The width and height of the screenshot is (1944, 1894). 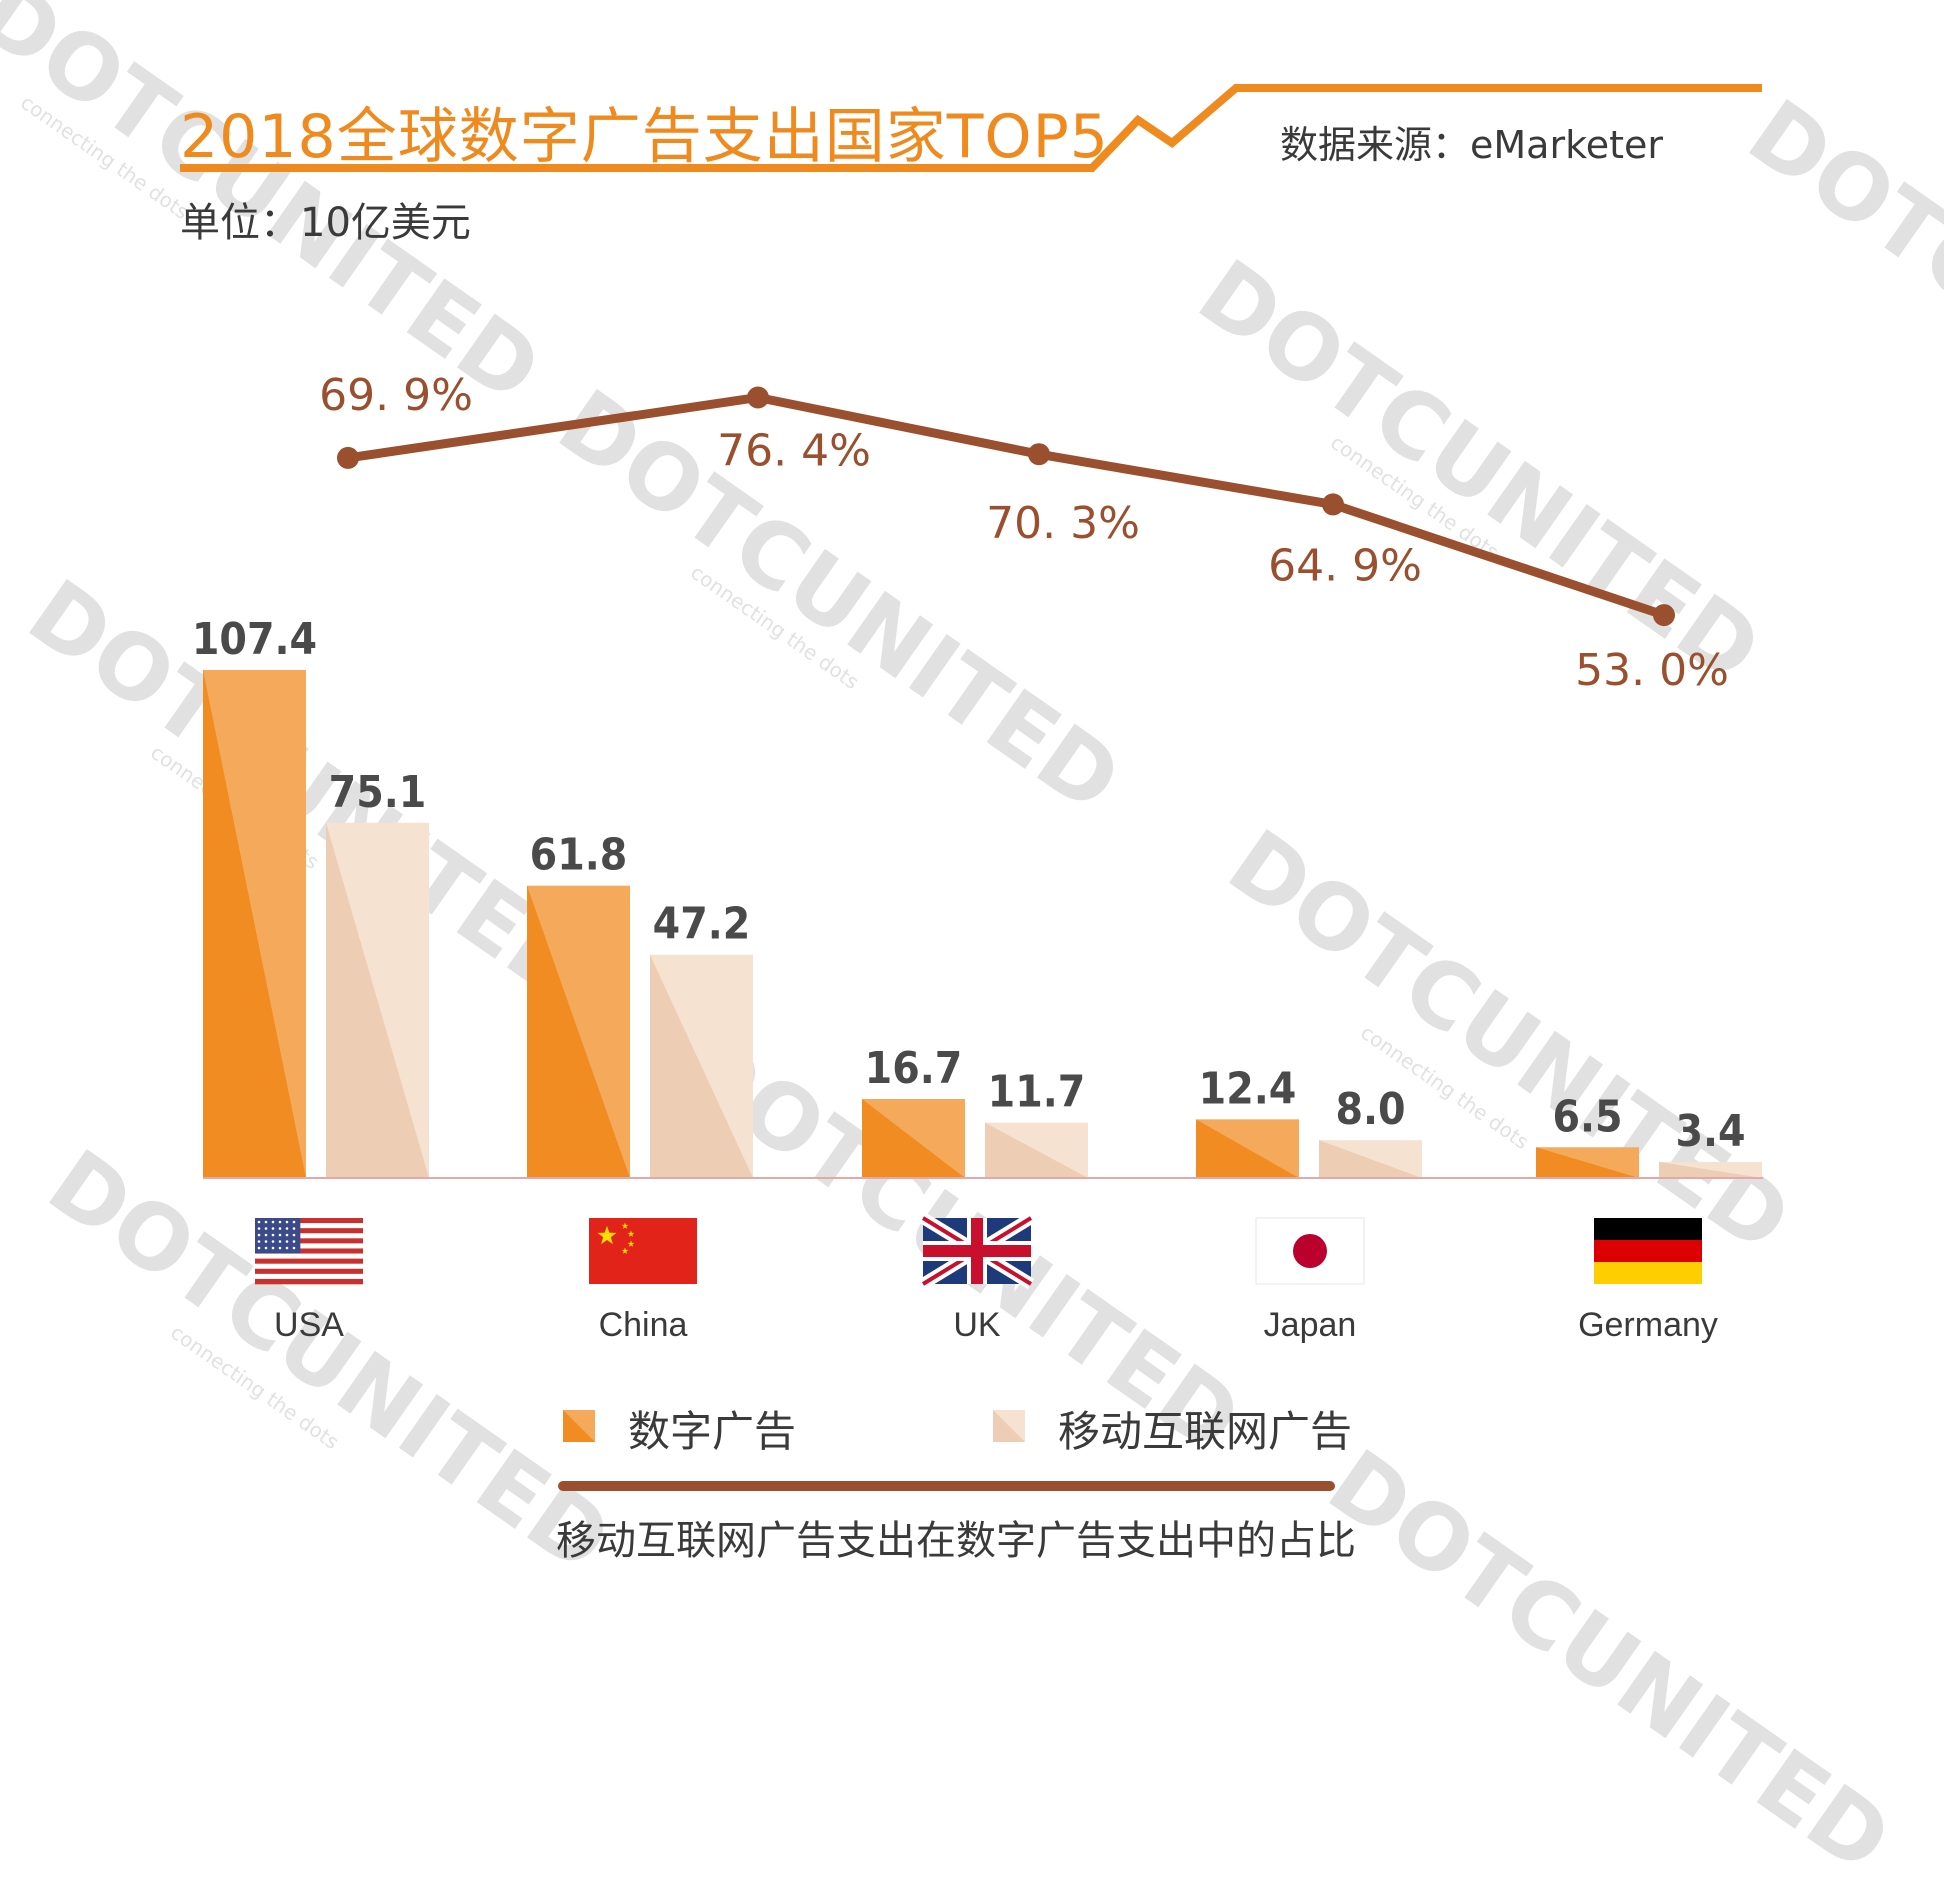 I want to click on mobile-value-label-china: 47.2, so click(x=702, y=924).